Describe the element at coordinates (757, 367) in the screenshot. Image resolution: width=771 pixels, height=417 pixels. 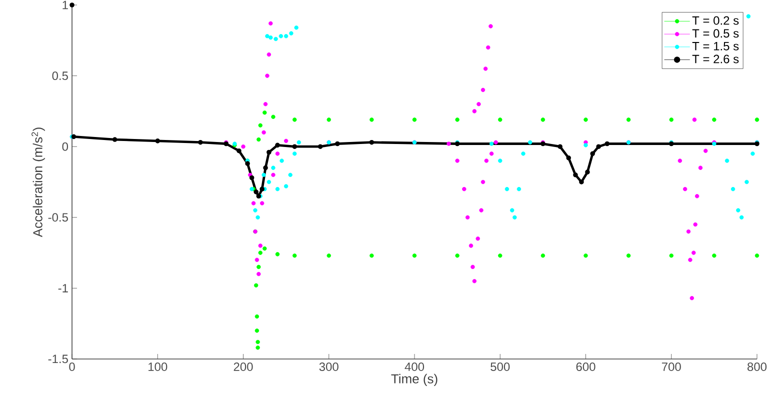
I see `x-tick-label: 800` at that location.